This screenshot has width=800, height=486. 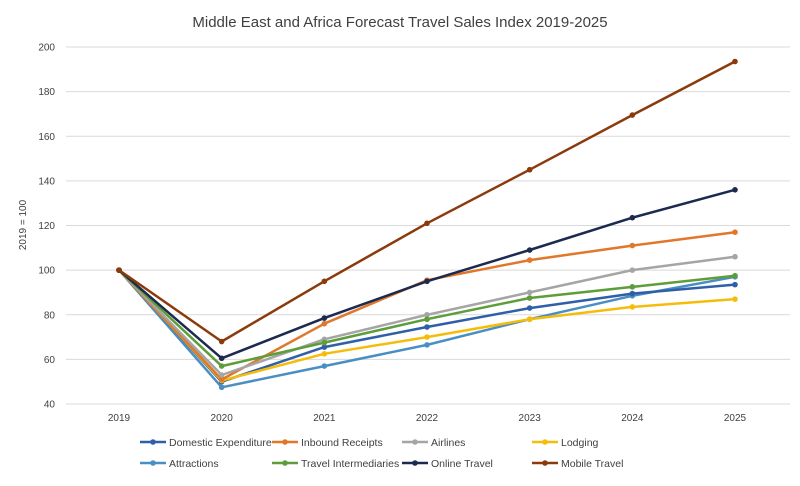 I want to click on legend-label: Mobile Travel, so click(x=592, y=464).